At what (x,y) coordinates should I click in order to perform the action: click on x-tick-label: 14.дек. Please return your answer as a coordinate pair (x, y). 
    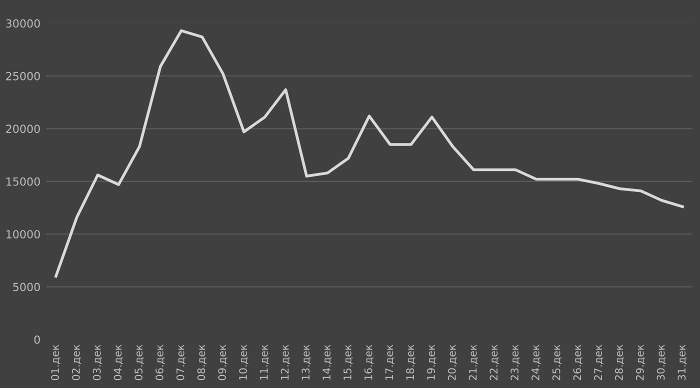
    Looking at the image, I should click on (327, 362).